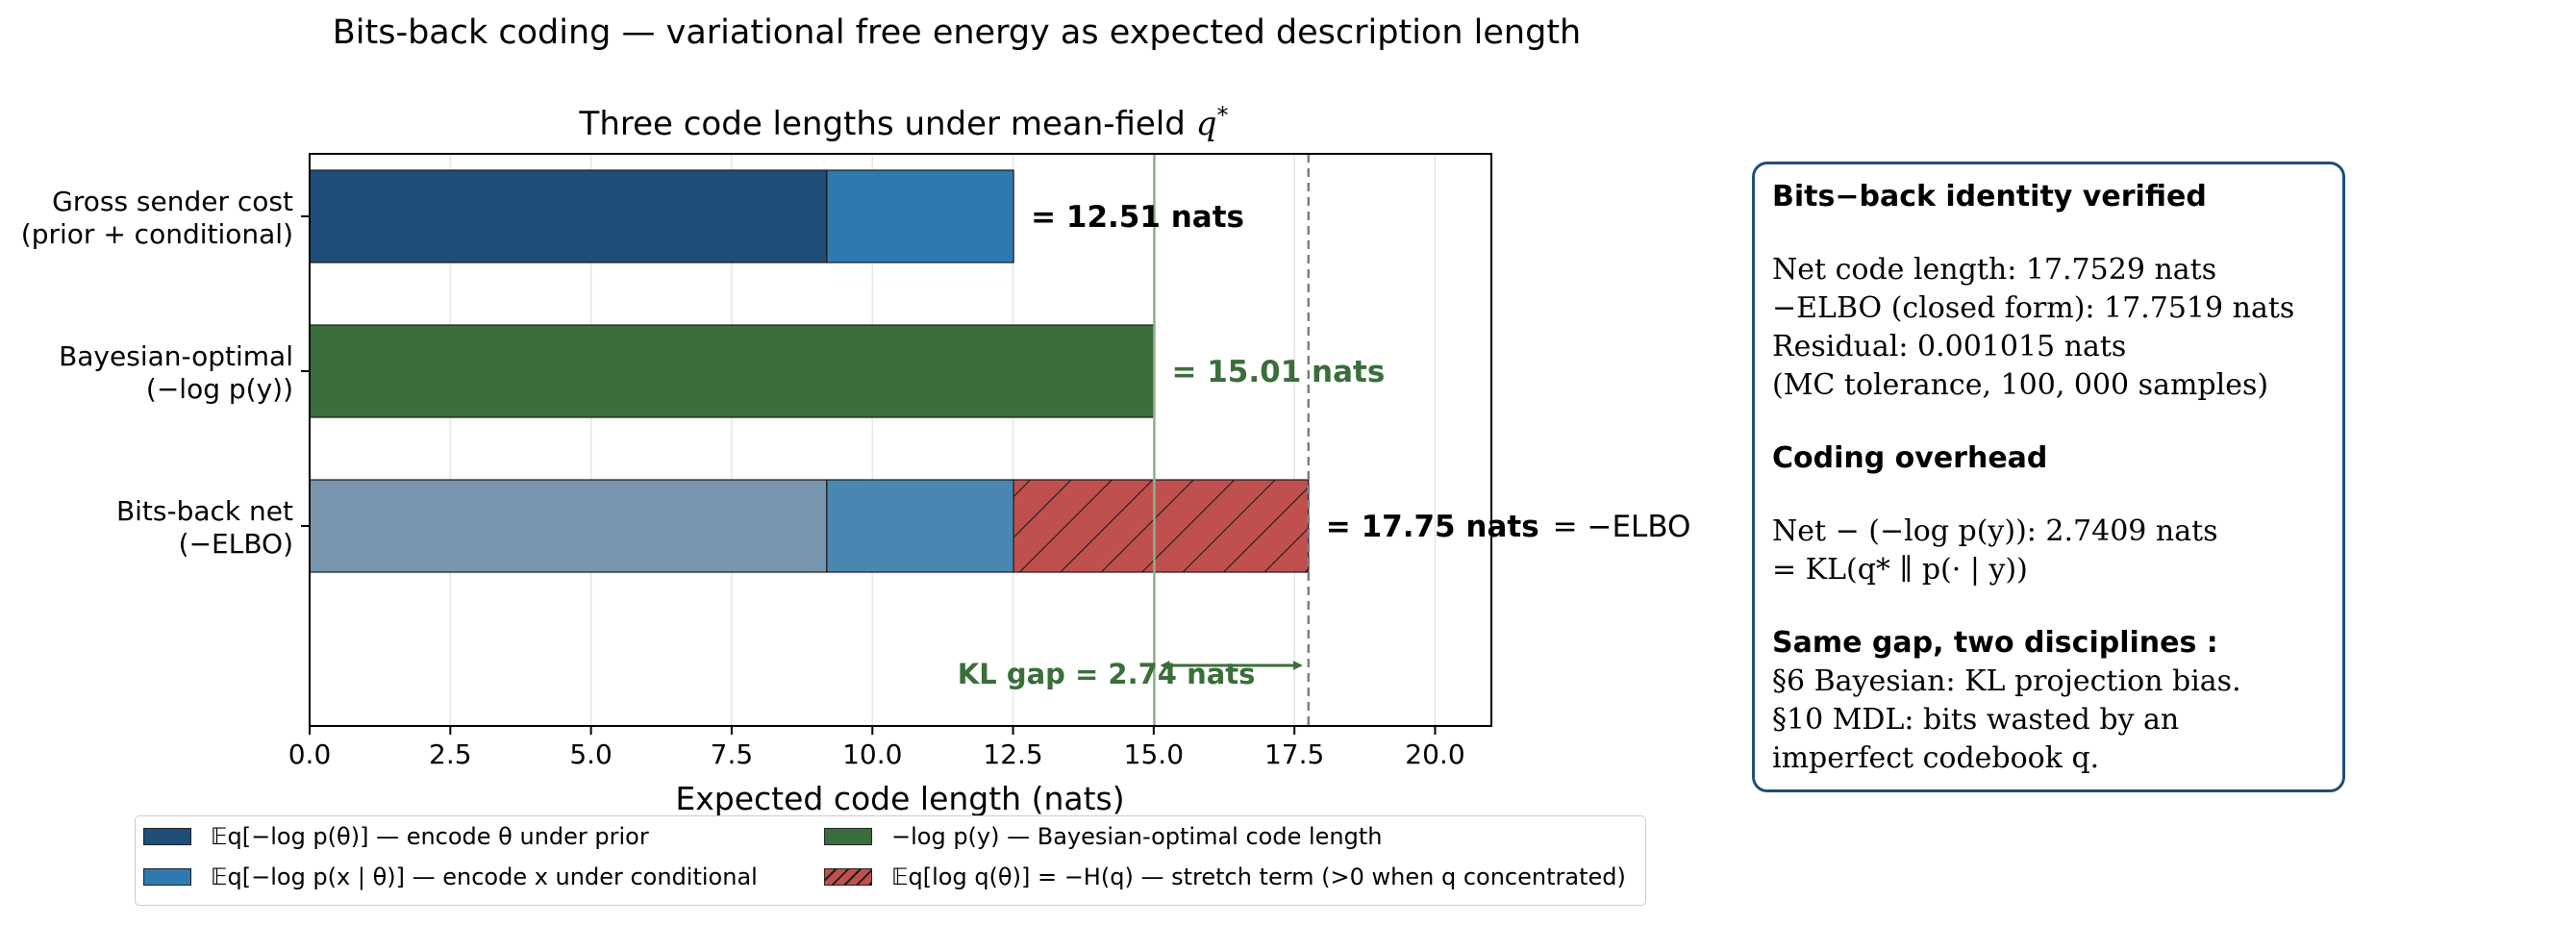 Image resolution: width=2576 pixels, height=926 pixels. What do you see at coordinates (2006, 681) in the screenshot?
I see `info-bayesian: §6 Bayesian: KL projection bias.` at bounding box center [2006, 681].